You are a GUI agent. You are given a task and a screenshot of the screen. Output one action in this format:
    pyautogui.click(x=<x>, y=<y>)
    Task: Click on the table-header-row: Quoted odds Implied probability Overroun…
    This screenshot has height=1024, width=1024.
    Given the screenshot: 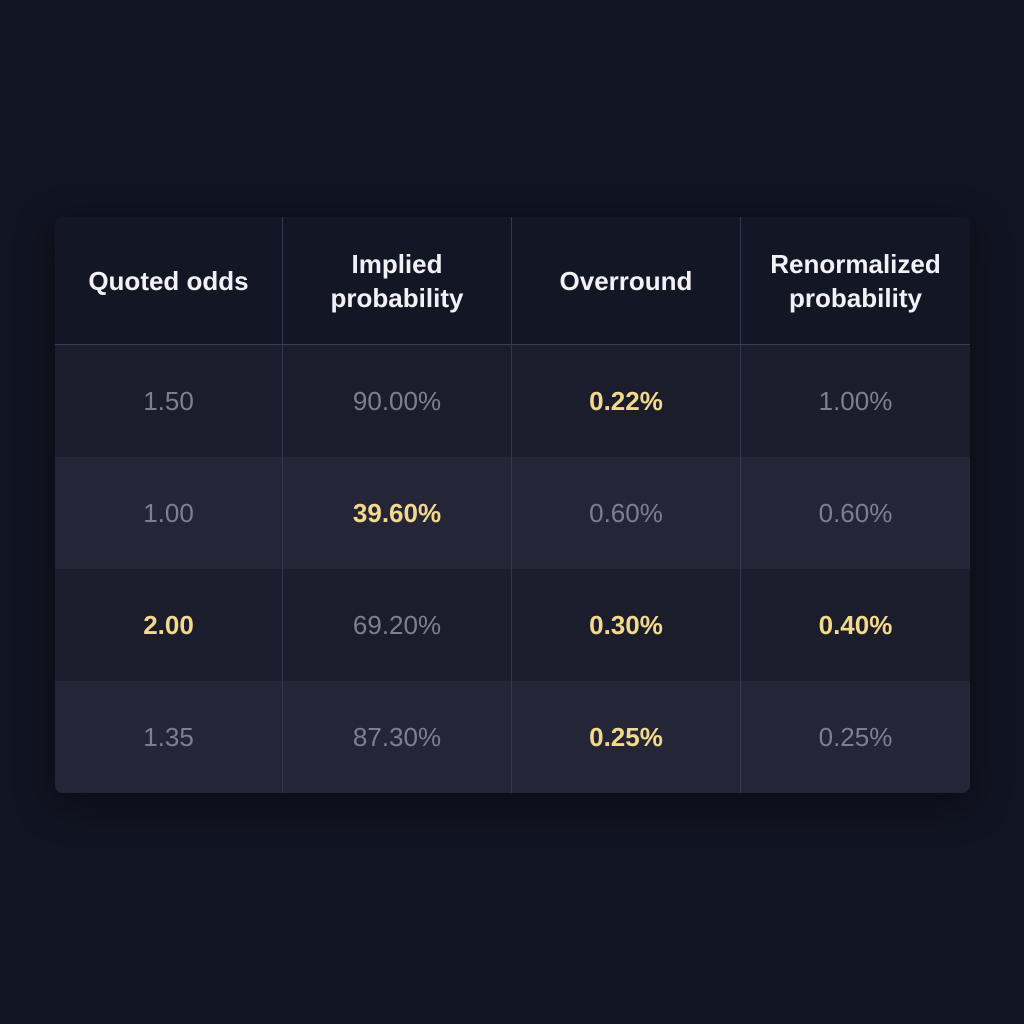 What is the action you would take?
    pyautogui.click(x=512, y=281)
    